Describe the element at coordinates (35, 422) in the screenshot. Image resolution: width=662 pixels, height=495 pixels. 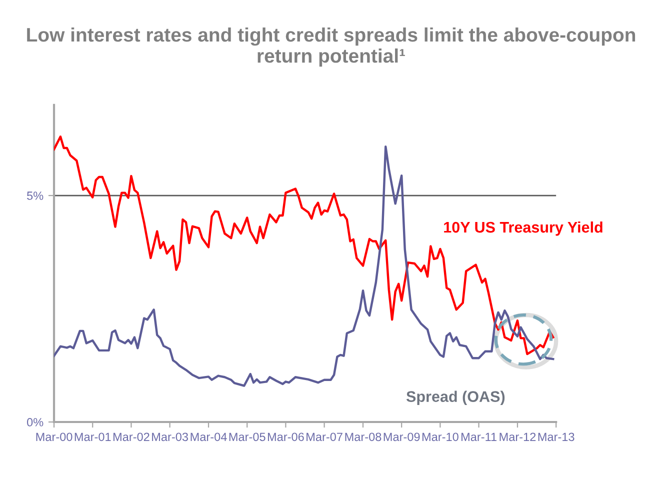
I see `y-tick-label: 0%` at that location.